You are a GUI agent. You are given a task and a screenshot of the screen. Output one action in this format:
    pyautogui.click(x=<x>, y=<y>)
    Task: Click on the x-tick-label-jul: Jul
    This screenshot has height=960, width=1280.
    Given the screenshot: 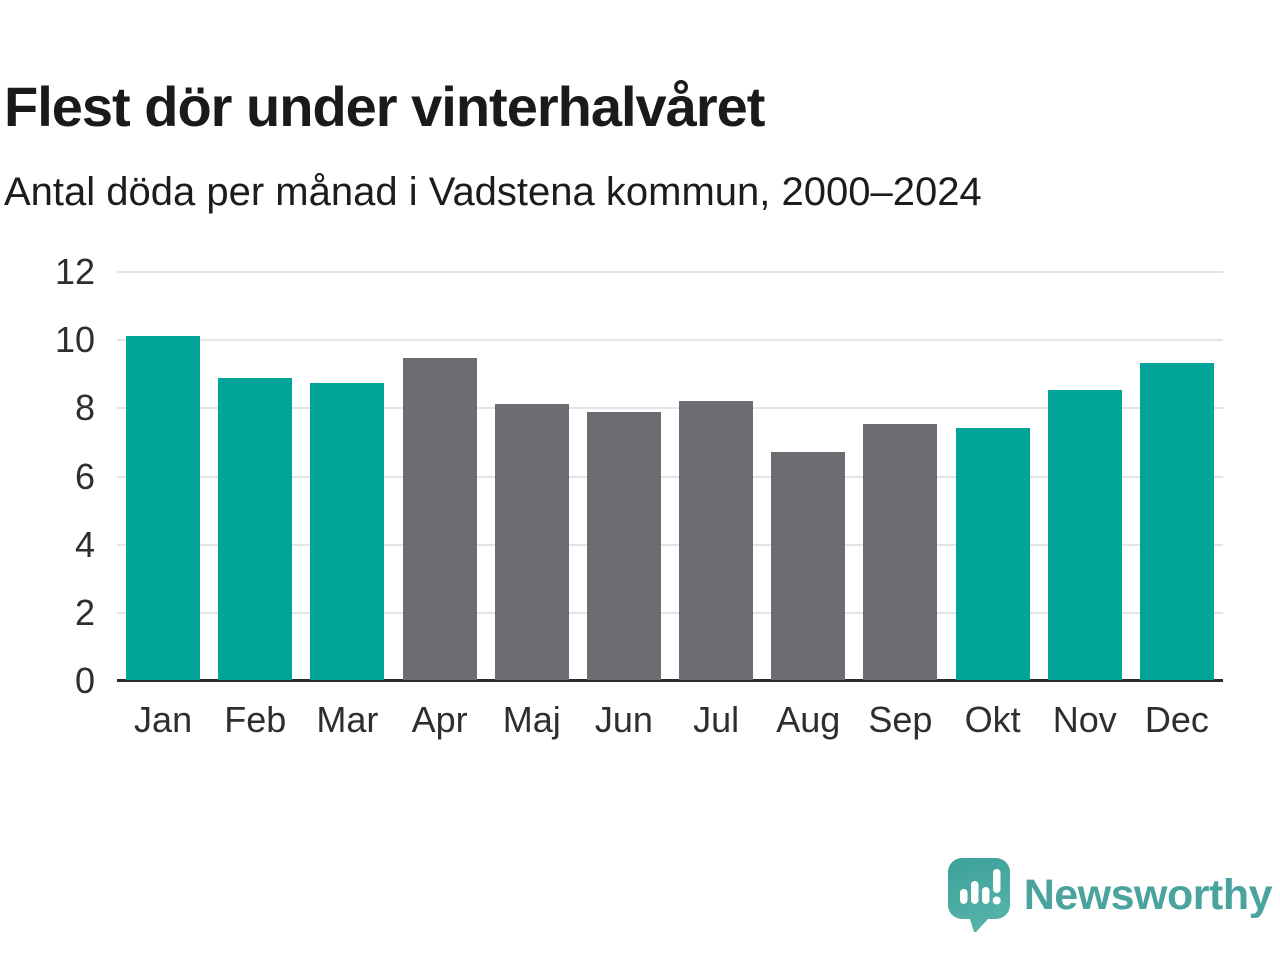 What is the action you would take?
    pyautogui.click(x=716, y=719)
    